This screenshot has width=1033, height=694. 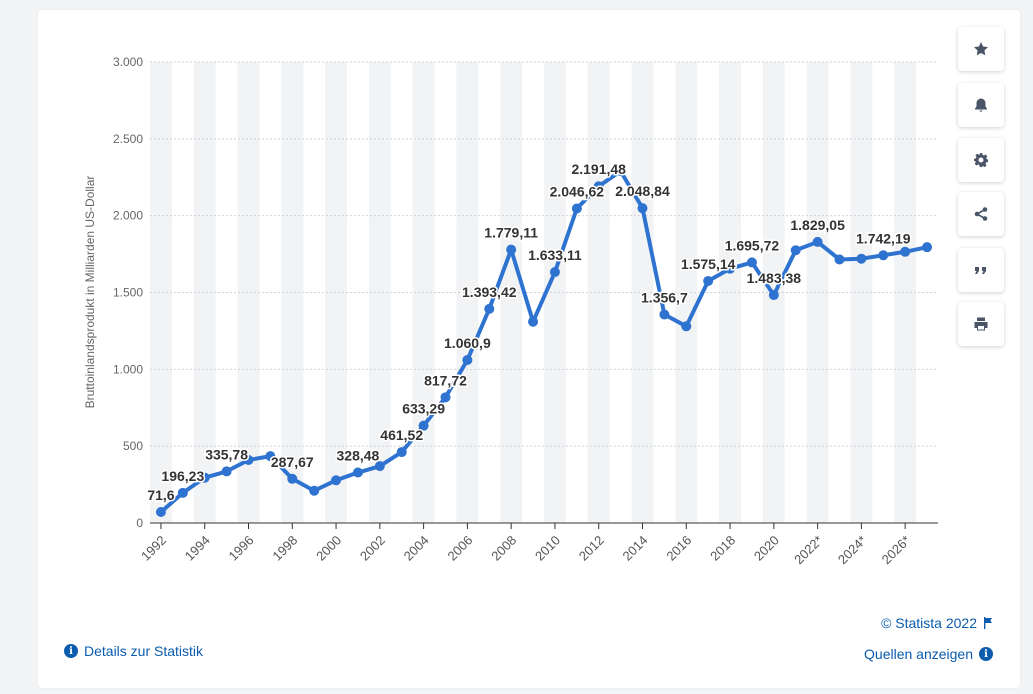 What do you see at coordinates (445, 380) in the screenshot?
I see `data-label: 817,72` at bounding box center [445, 380].